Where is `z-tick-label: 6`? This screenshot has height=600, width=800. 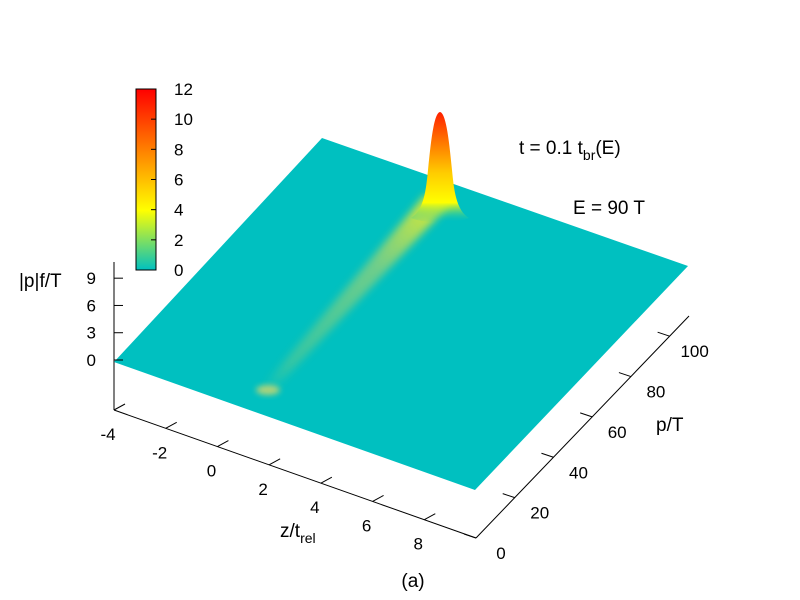
z-tick-label: 6 is located at coordinates (366, 525).